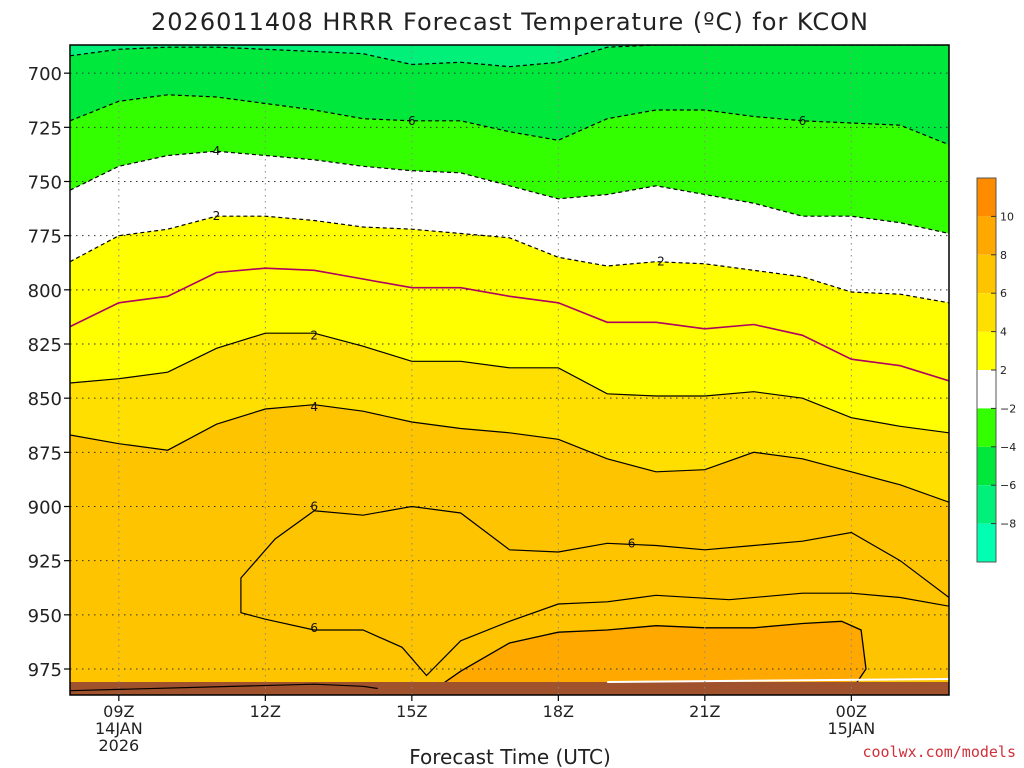 The height and width of the screenshot is (768, 1024). I want to click on contour-label-7: 4, so click(217, 151).